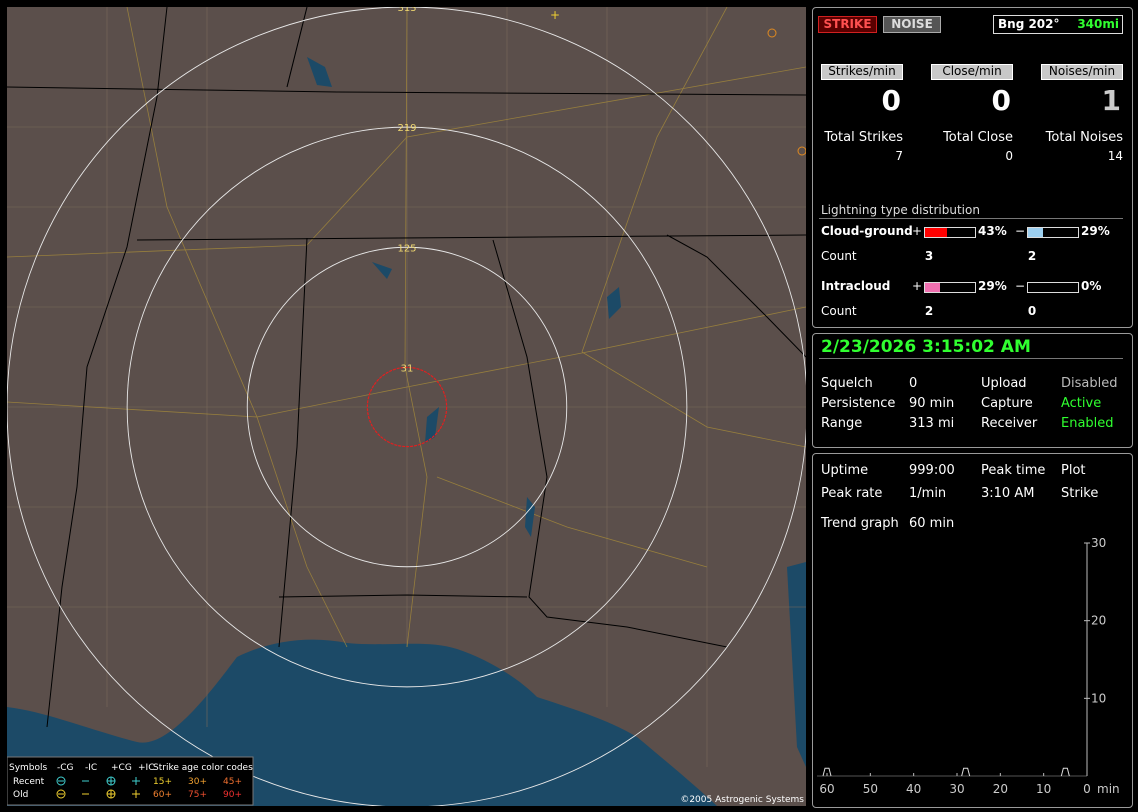 This screenshot has width=1138, height=812. Describe the element at coordinates (900, 210) in the screenshot. I see `distribution-title: Lightning type distribution` at that location.